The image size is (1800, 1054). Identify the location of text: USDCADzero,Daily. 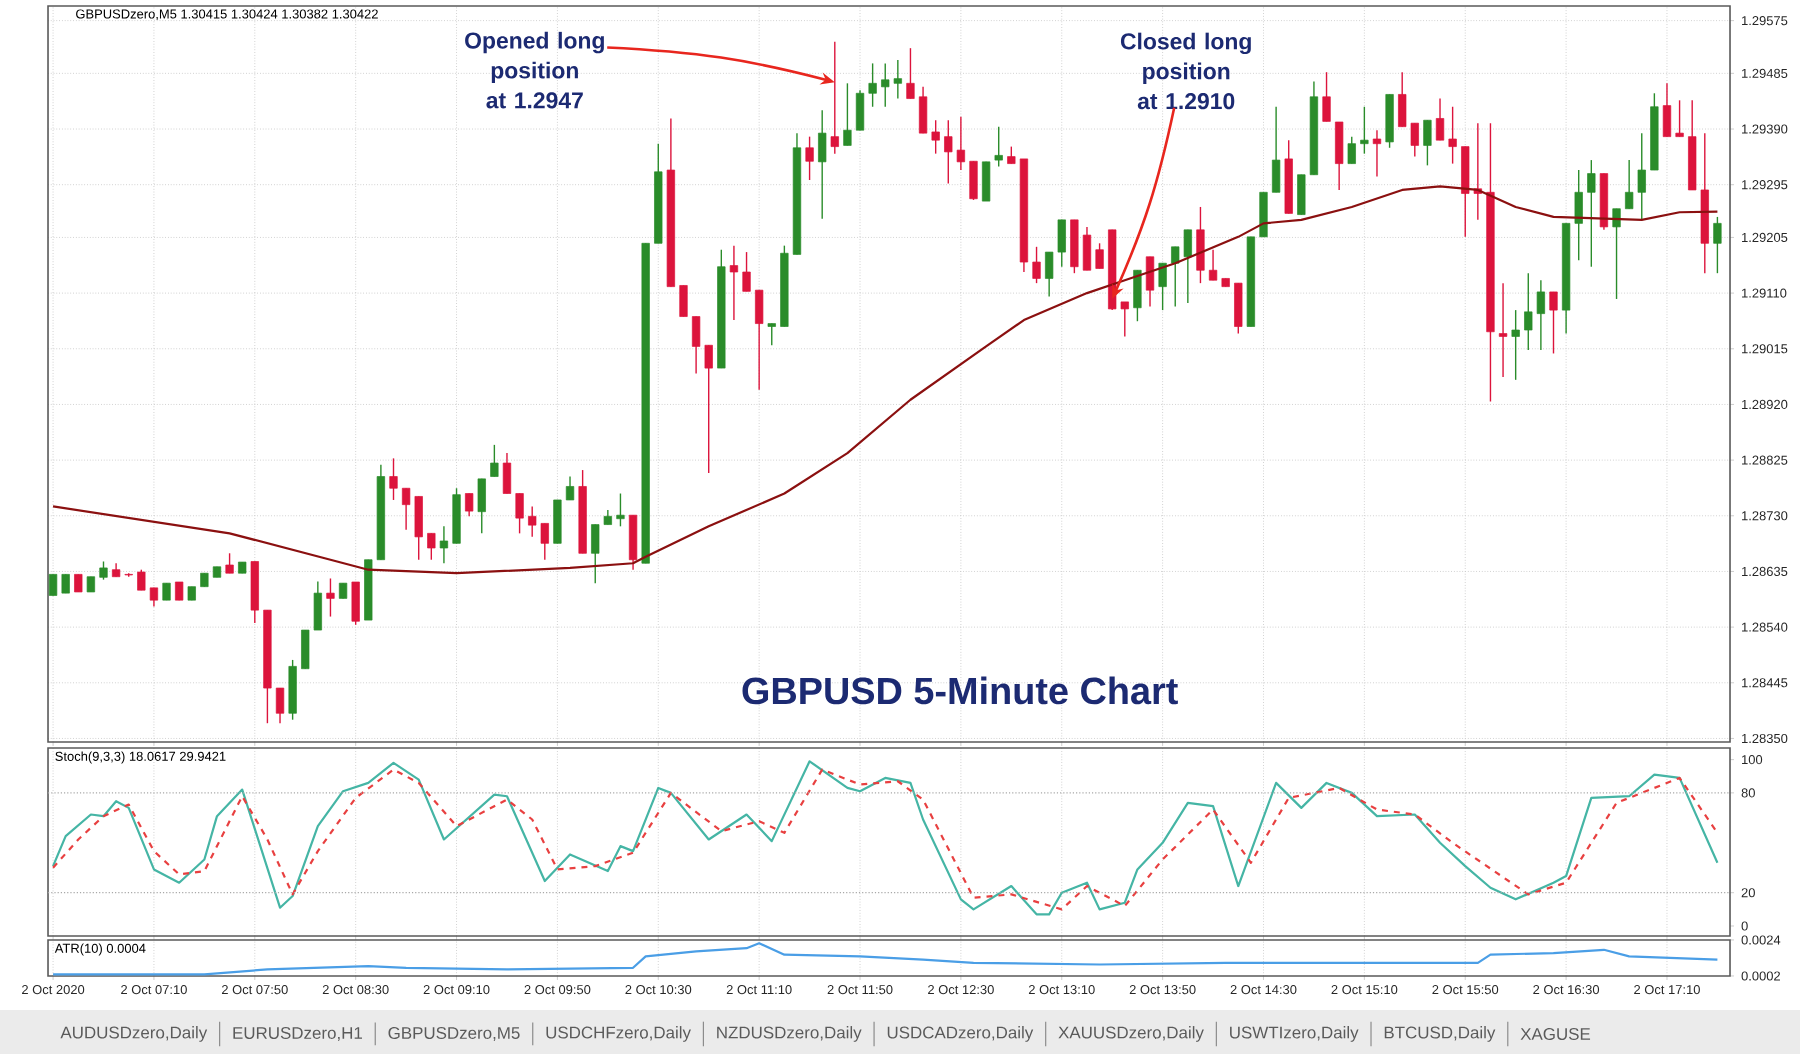
(960, 1034).